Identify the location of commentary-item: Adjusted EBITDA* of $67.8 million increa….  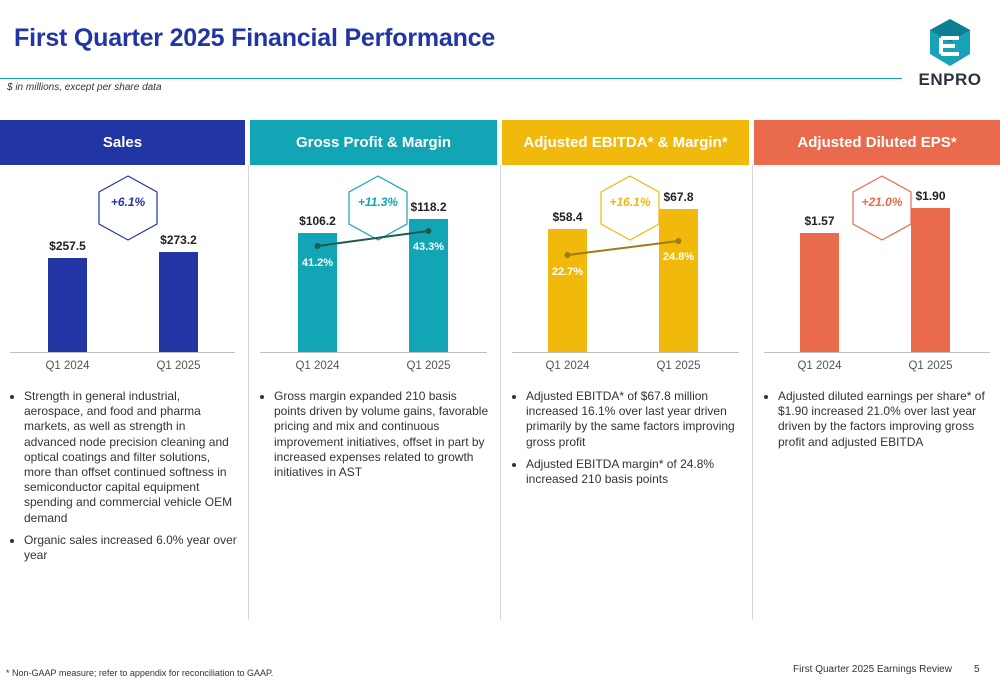
(634, 419).